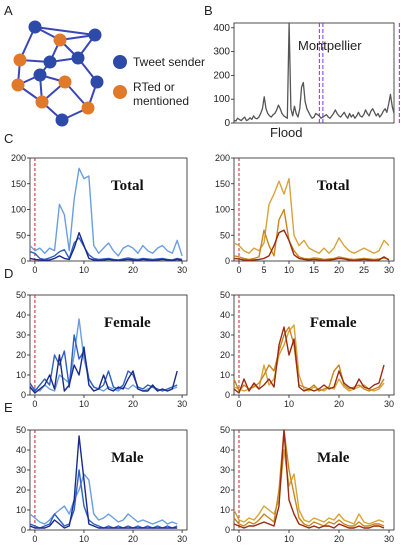 This screenshot has height=550, width=401. What do you see at coordinates (154, 87) in the screenshot?
I see `legend-rted-label-1: RTed or` at bounding box center [154, 87].